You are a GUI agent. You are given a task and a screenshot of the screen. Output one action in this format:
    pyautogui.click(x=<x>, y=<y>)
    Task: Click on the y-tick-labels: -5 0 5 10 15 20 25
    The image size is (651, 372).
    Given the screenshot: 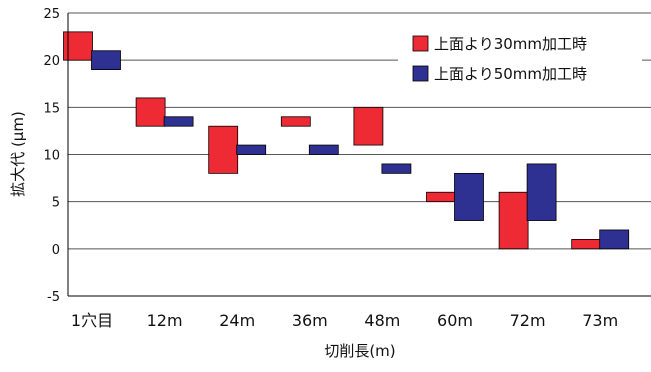 What is the action you would take?
    pyautogui.click(x=51, y=156)
    